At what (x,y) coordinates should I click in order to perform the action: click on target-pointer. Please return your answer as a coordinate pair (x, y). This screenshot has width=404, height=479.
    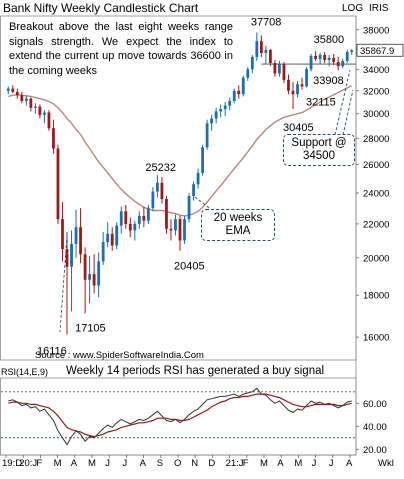
    Looking at the image, I should click on (348, 112).